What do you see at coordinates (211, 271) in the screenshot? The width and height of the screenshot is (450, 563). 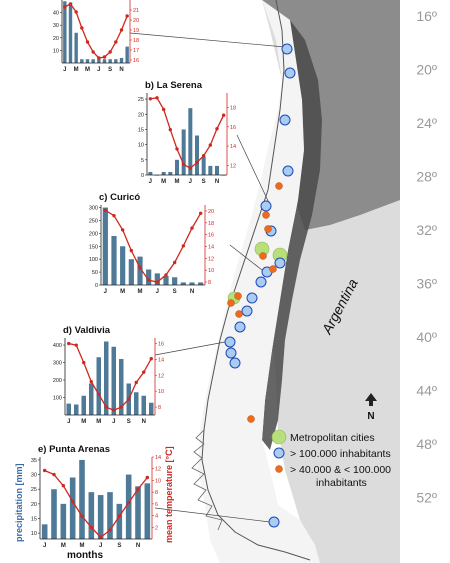 I see `right-tick-label: 10` at bounding box center [211, 271].